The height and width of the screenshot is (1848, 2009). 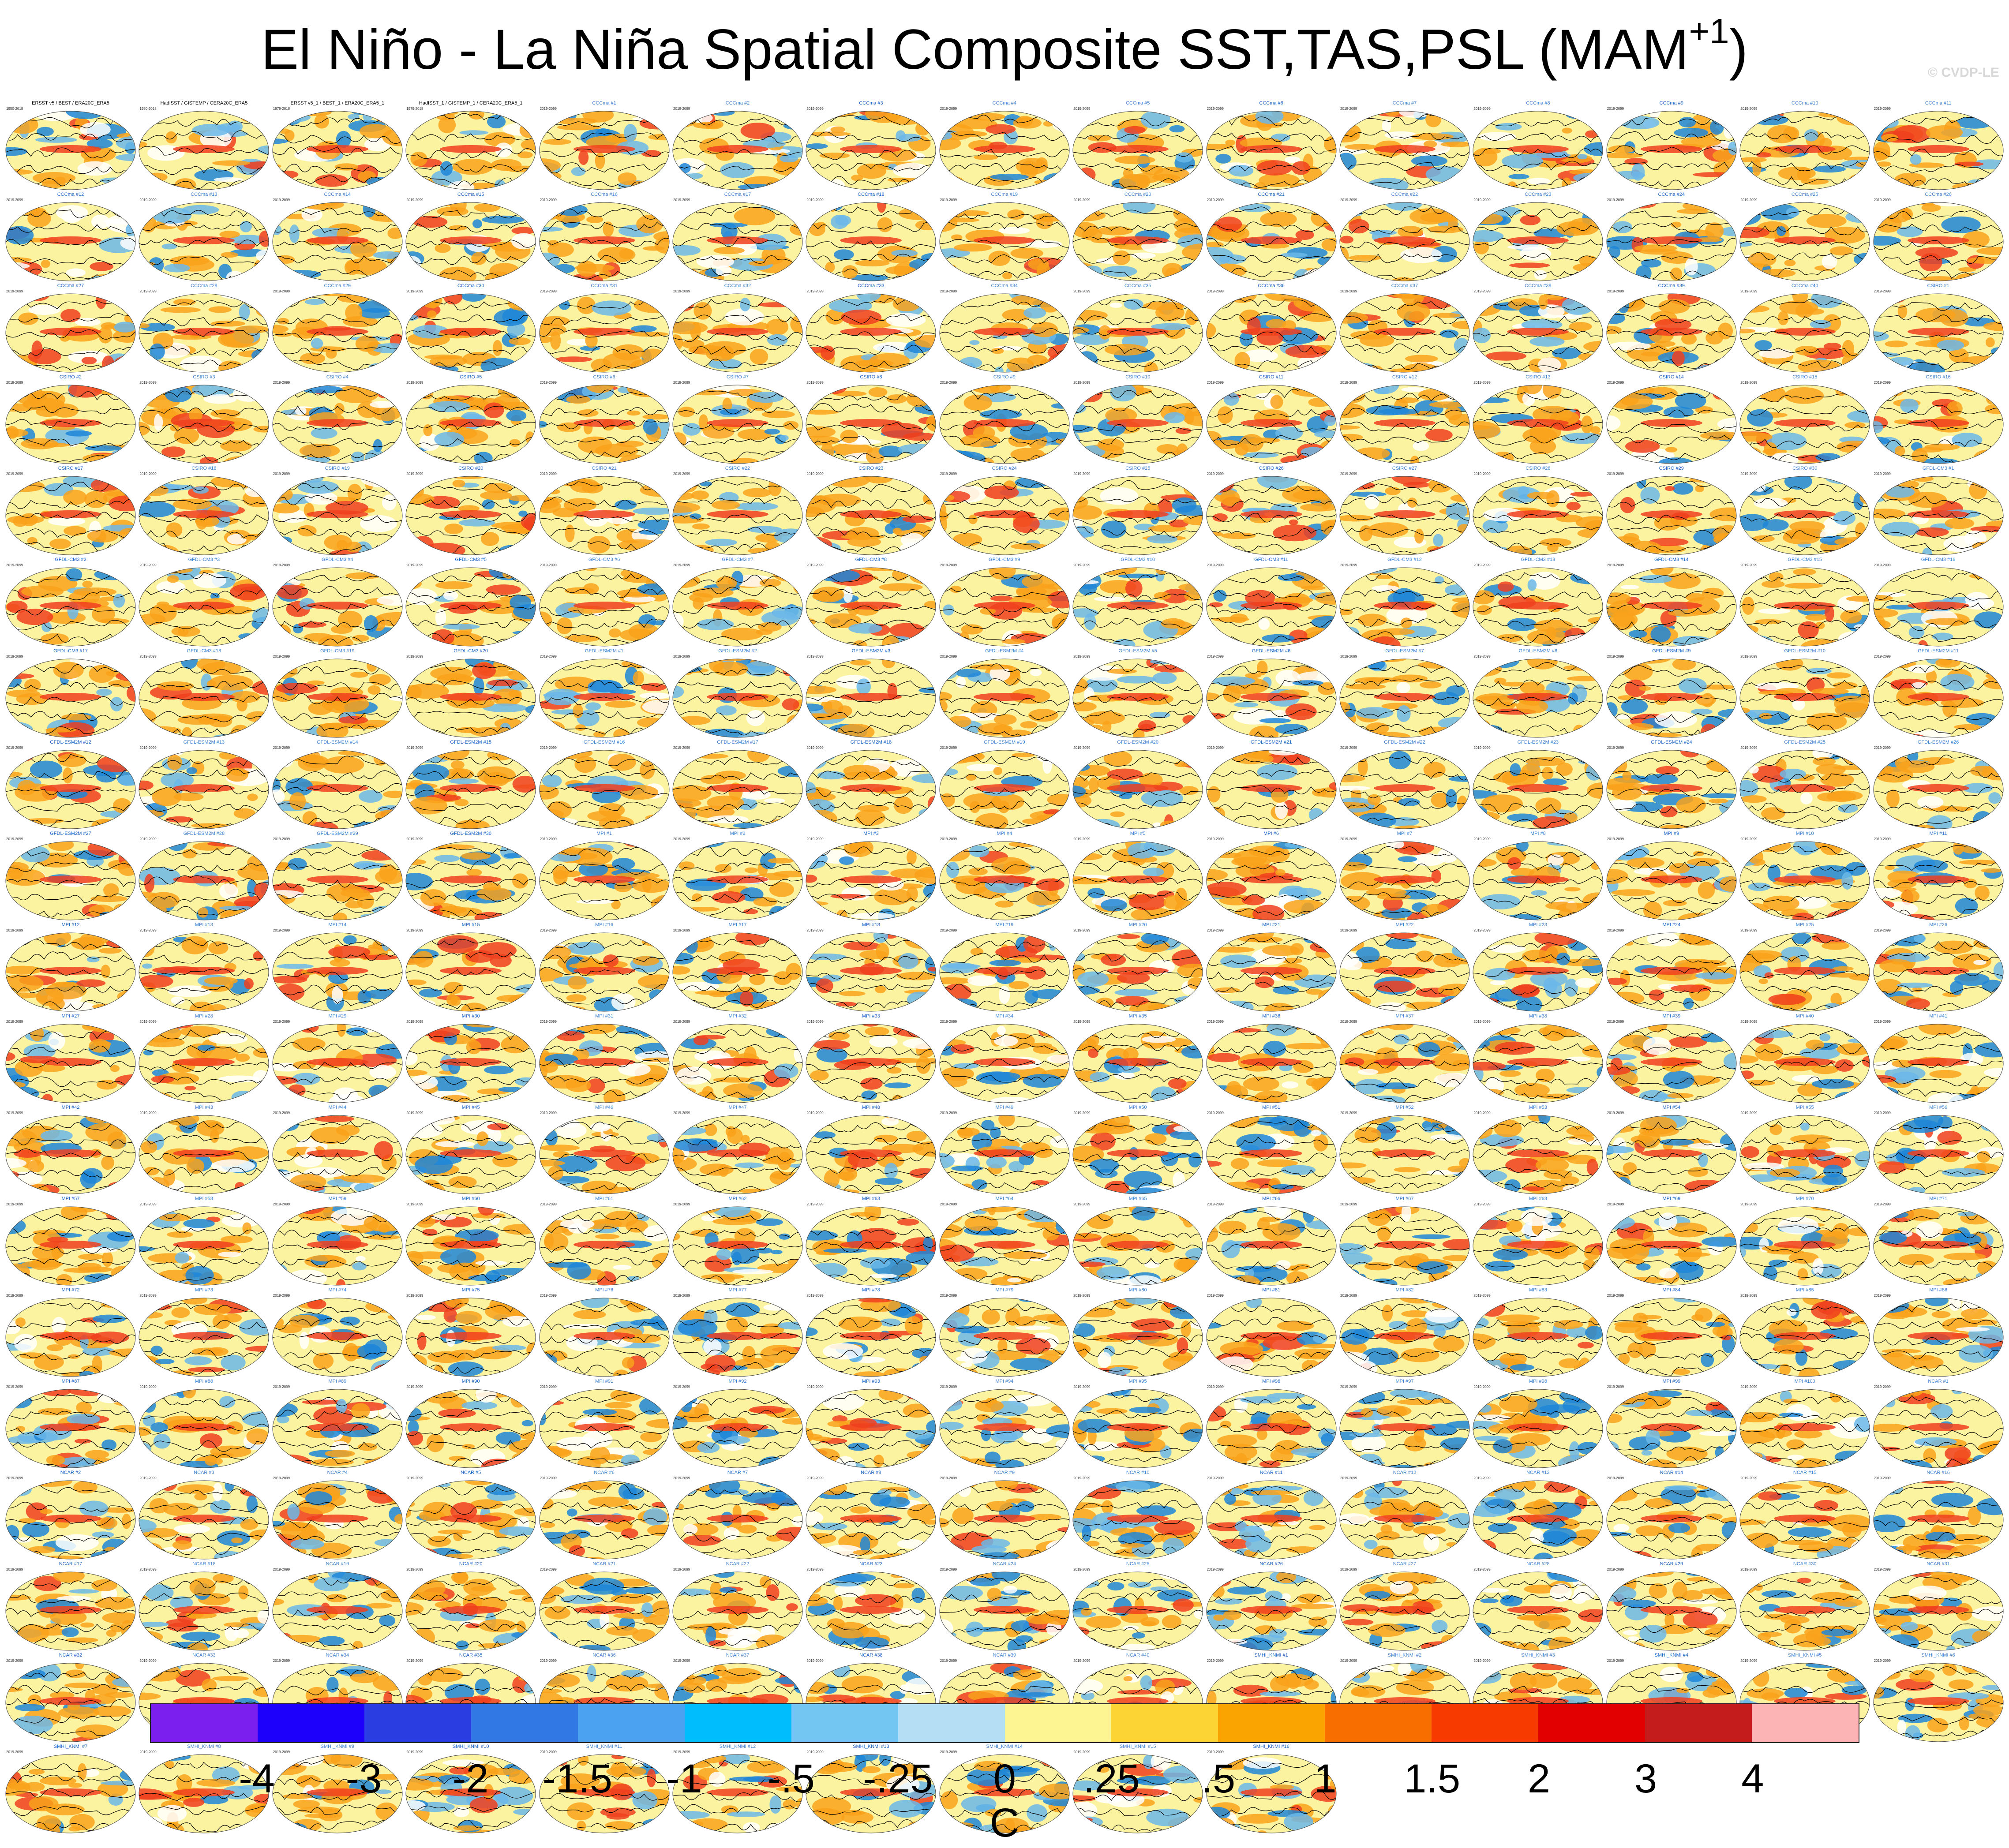 I want to click on map-panel: GFDL-ESM2M #5 2019-2099, so click(x=1138, y=693).